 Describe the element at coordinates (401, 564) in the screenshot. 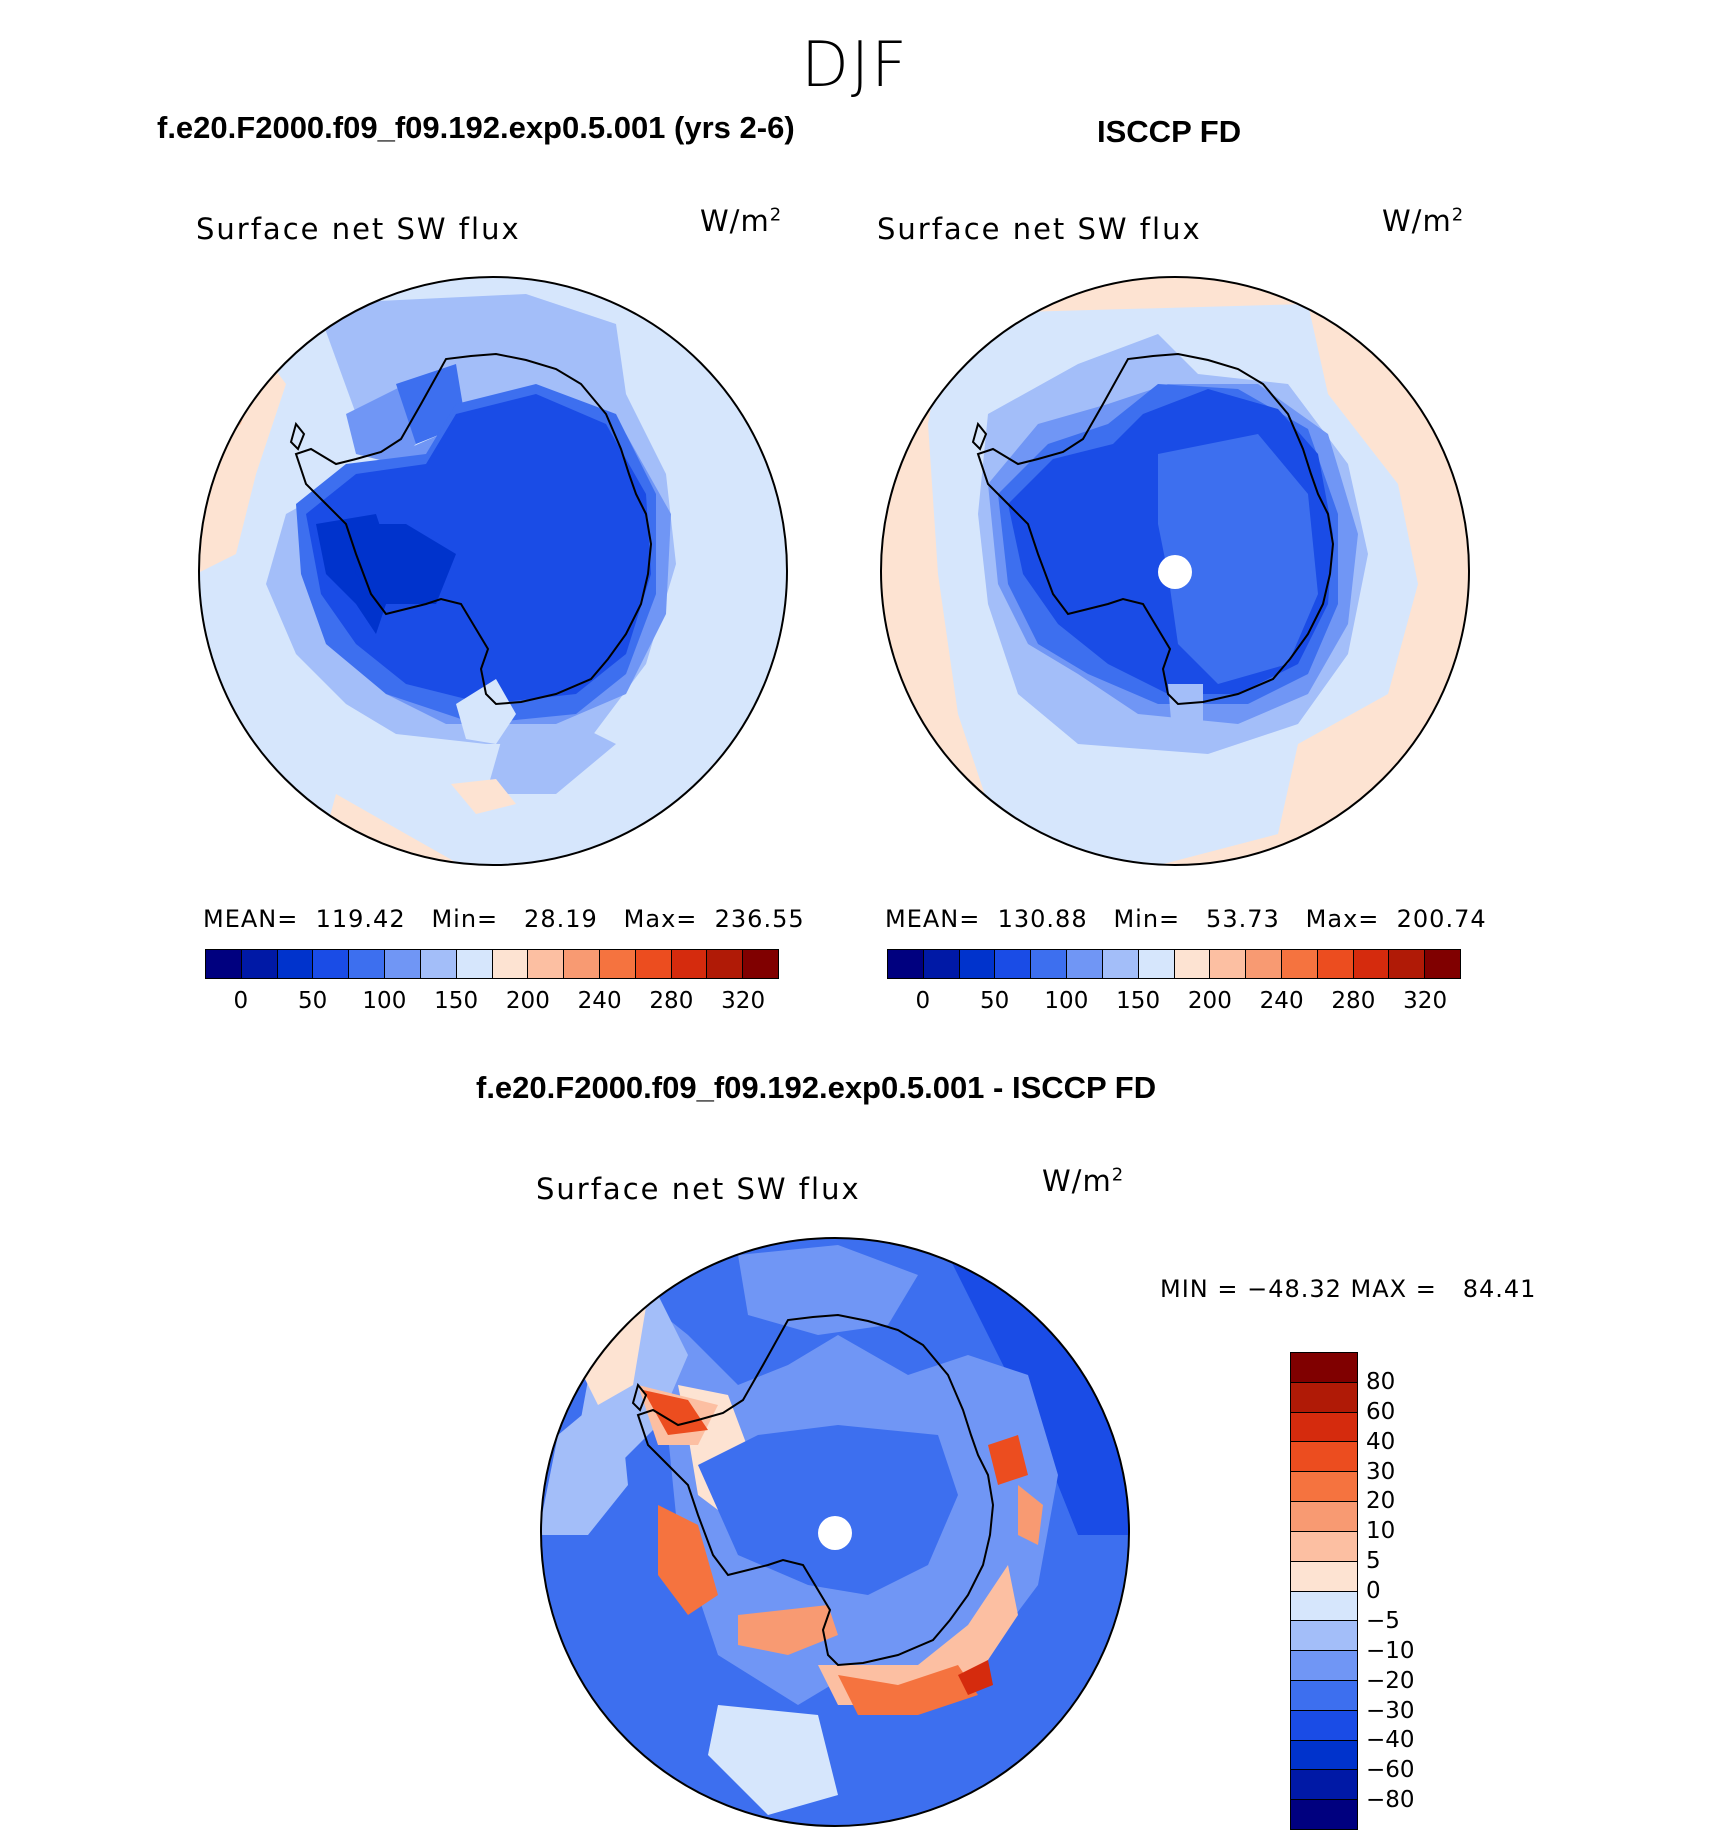

I see `model-darkest-center` at that location.